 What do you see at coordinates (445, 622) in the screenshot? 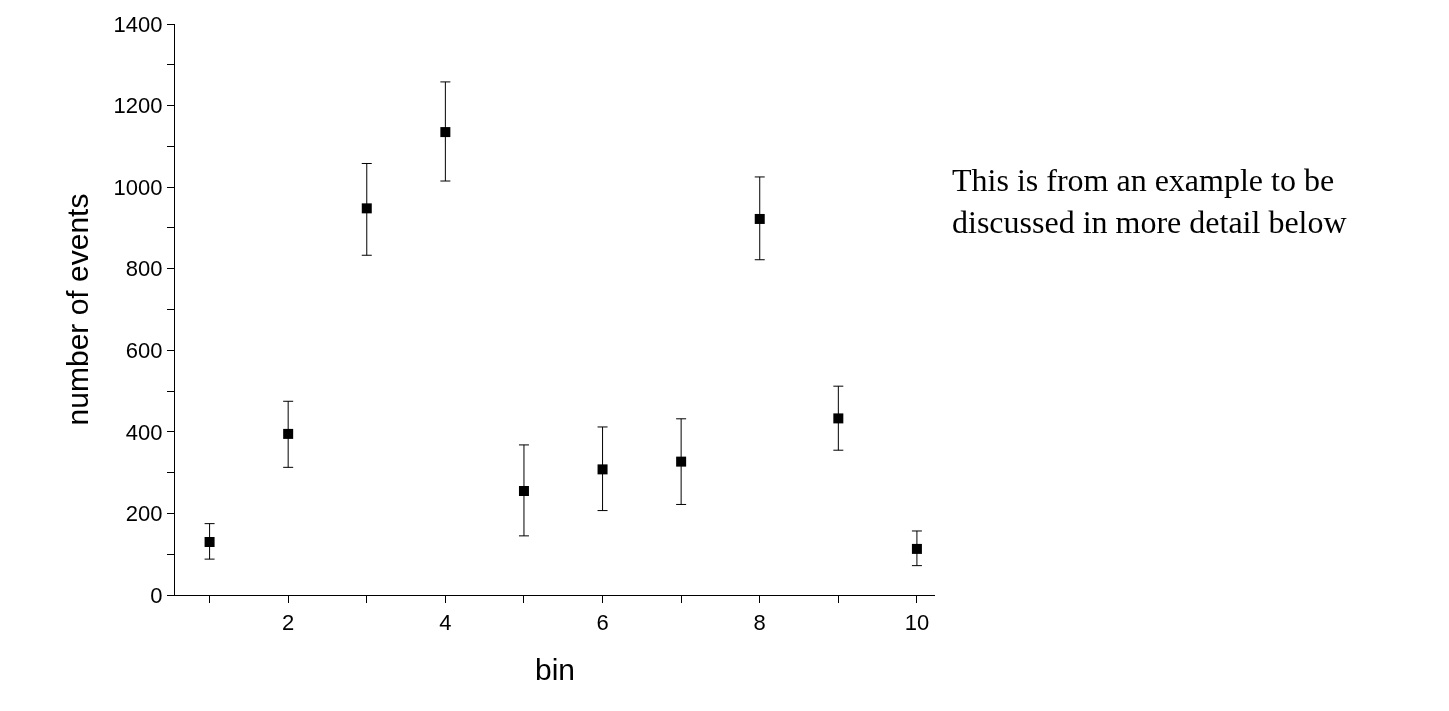
I see `x-tick-label: 4` at bounding box center [445, 622].